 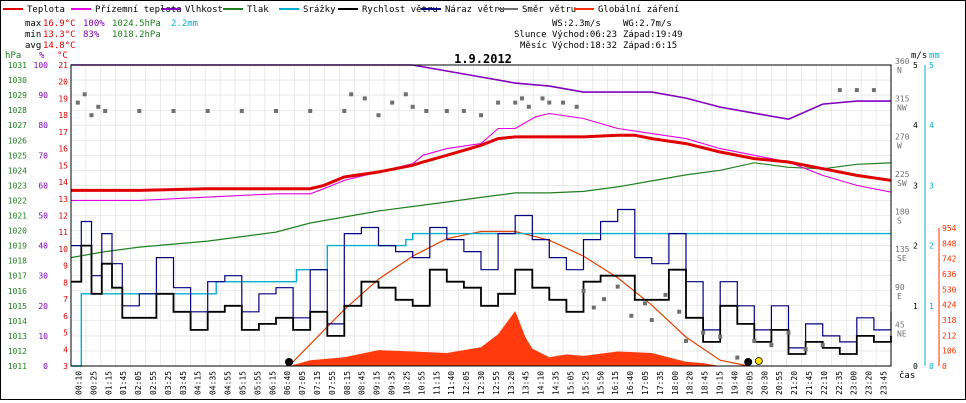 What do you see at coordinates (65, 333) in the screenshot?
I see `temp-tick: 5` at bounding box center [65, 333].